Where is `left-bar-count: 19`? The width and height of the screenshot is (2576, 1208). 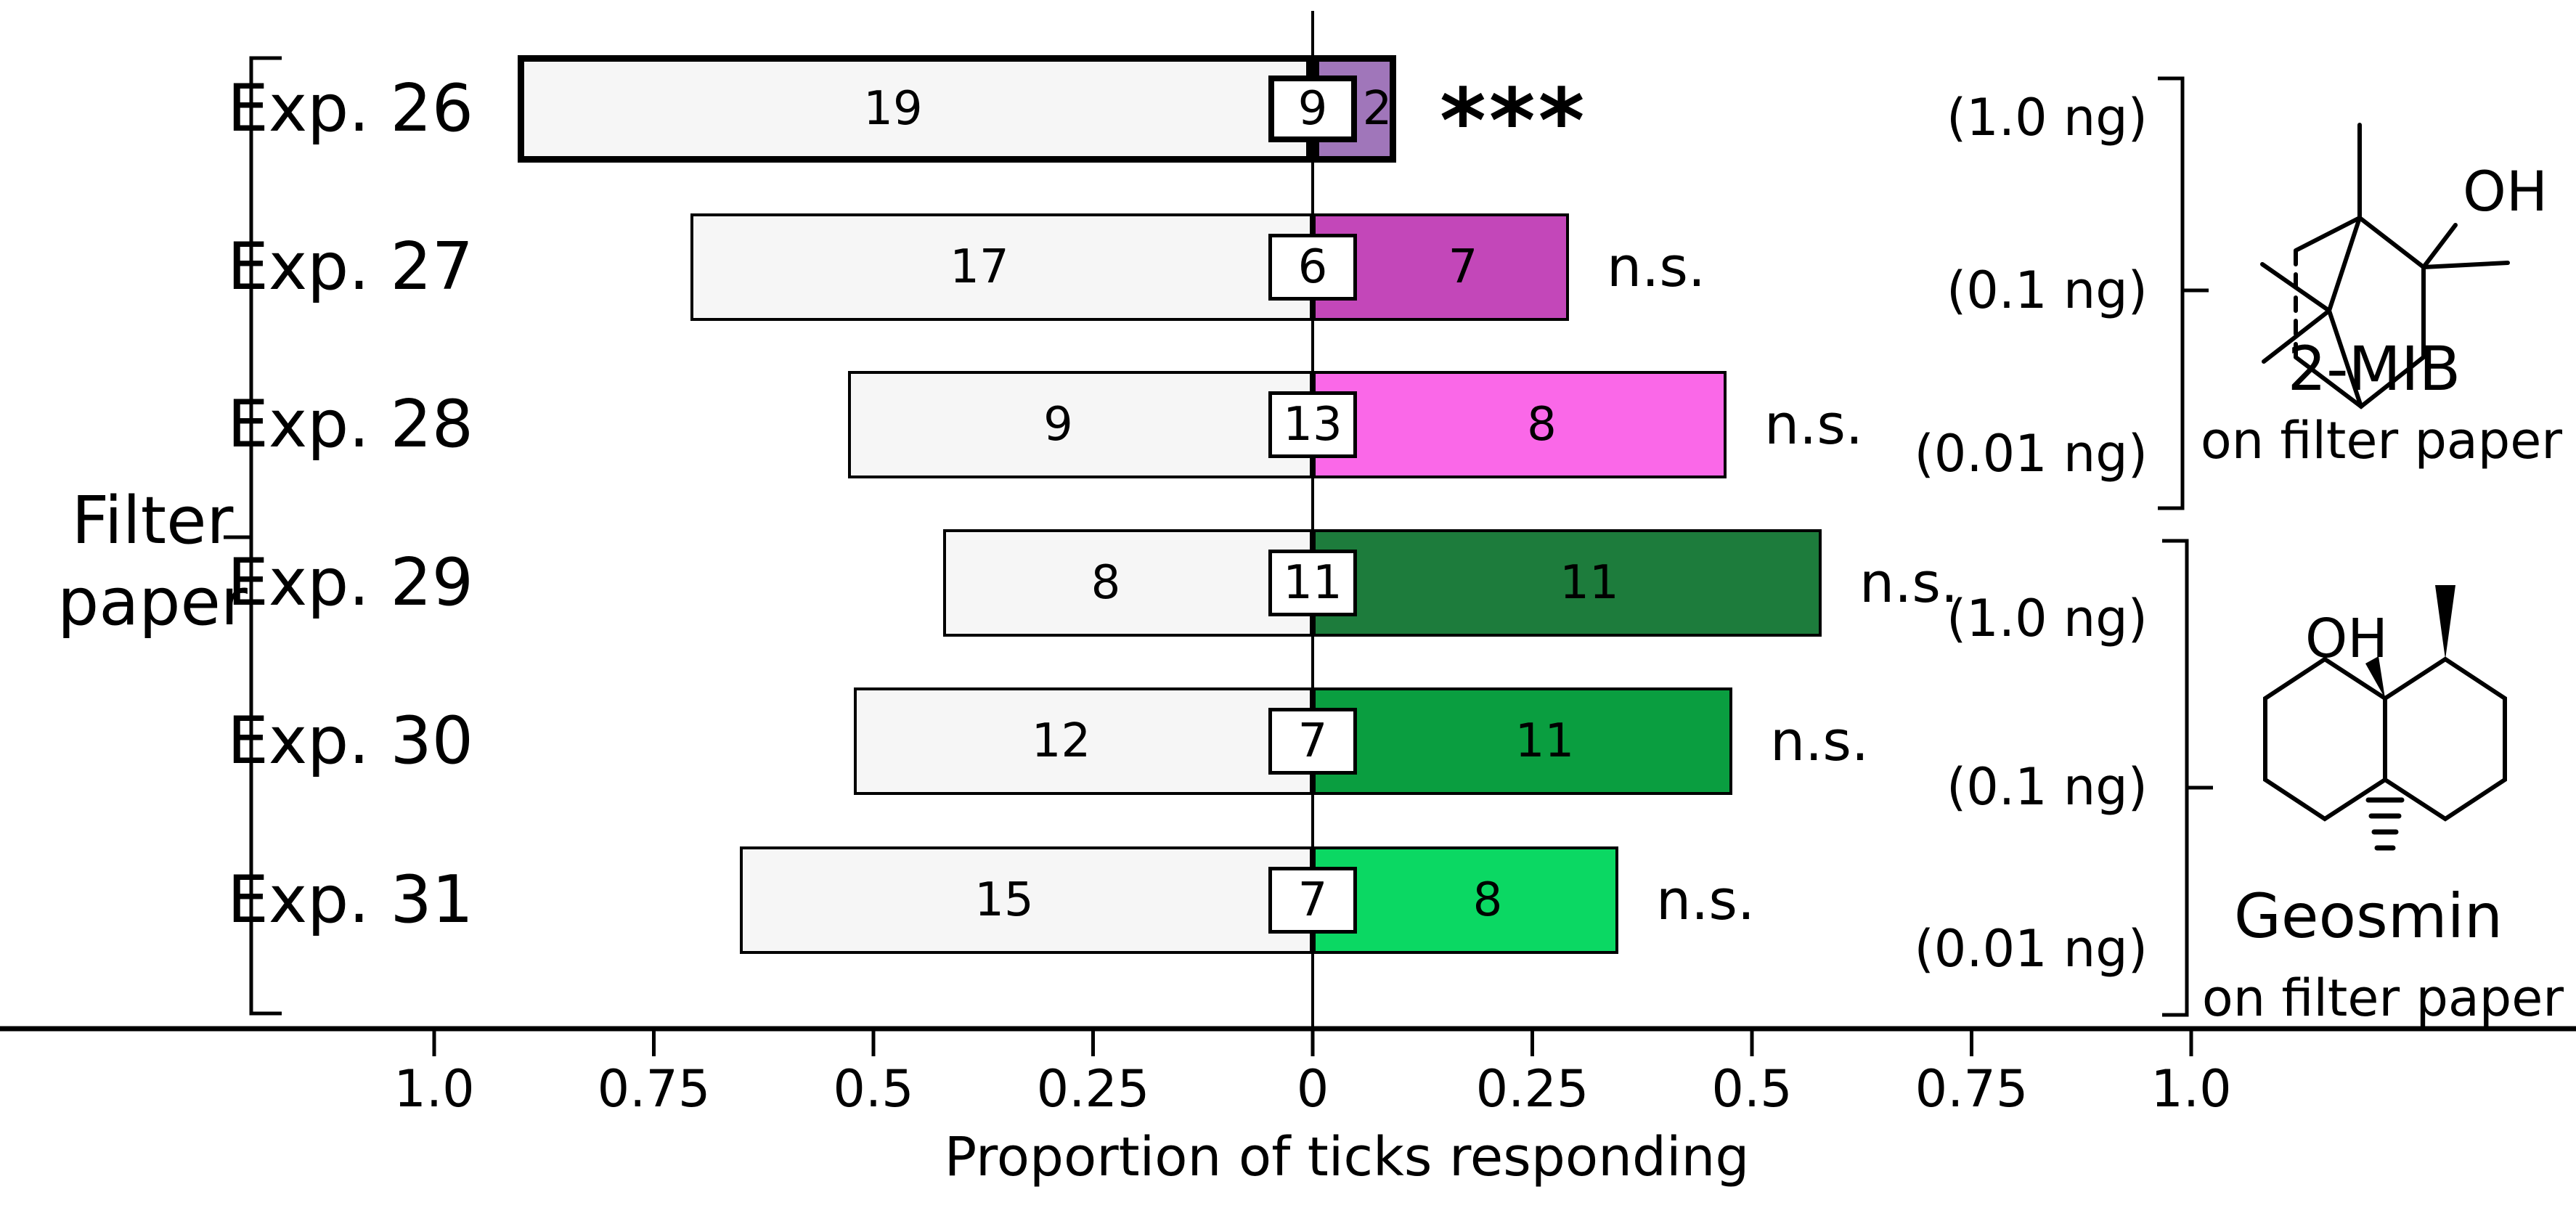
left-bar-count: 19 is located at coordinates (893, 109).